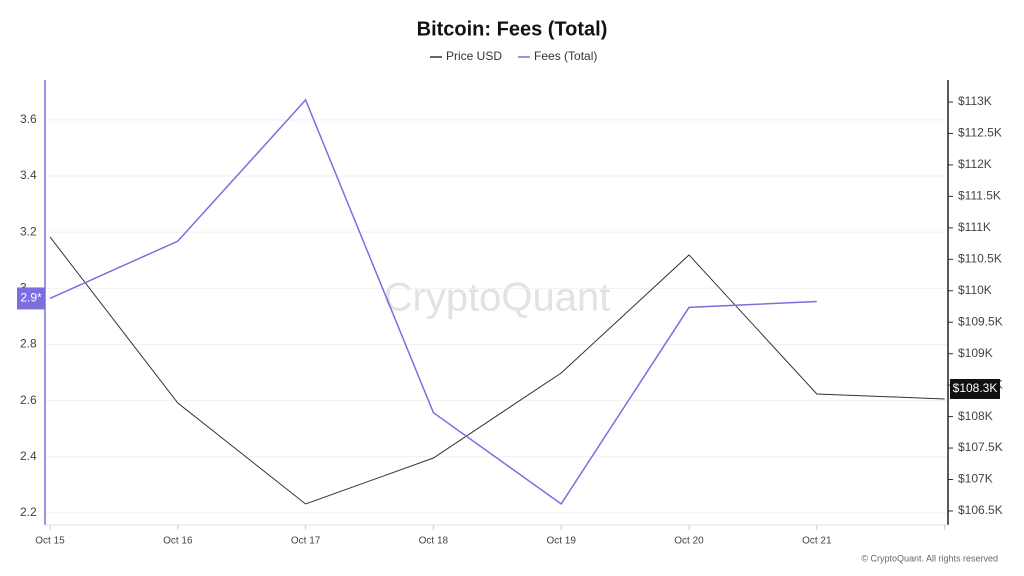  What do you see at coordinates (28, 119) in the screenshot?
I see `y-tick-label: 3.6` at bounding box center [28, 119].